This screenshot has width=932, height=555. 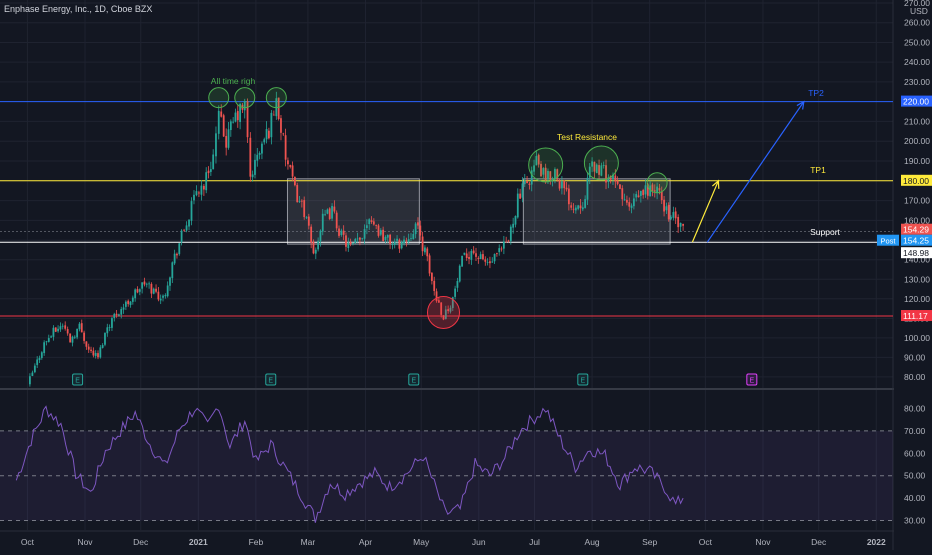 What do you see at coordinates (916, 230) in the screenshot?
I see `last-price-tag-label: 154.29` at bounding box center [916, 230].